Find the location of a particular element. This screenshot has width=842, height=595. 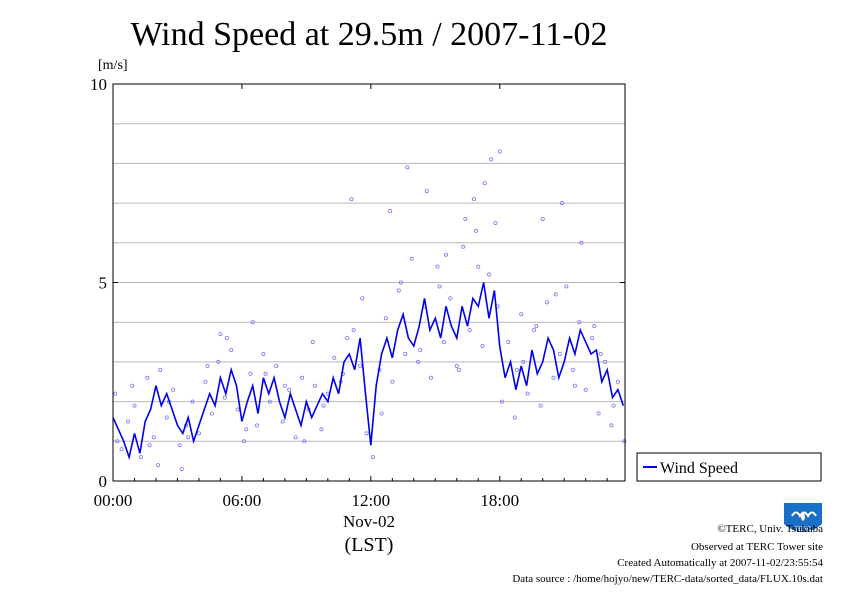

logo-text: TERC is located at coordinates (803, 530).